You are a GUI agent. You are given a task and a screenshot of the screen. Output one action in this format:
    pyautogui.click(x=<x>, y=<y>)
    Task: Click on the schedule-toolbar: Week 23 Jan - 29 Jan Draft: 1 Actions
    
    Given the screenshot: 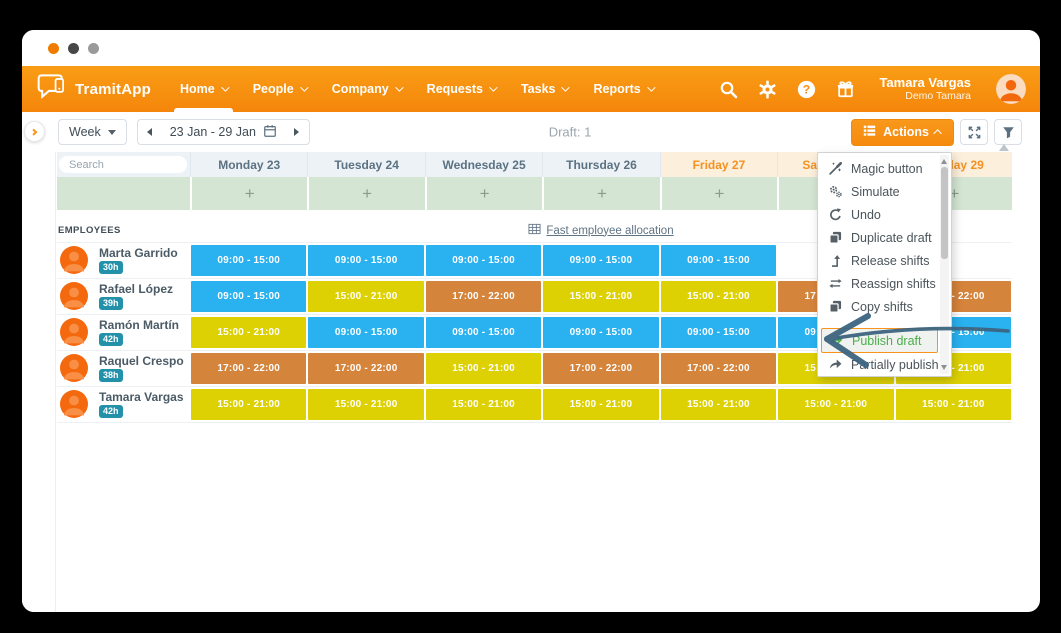 What is the action you would take?
    pyautogui.click(x=531, y=132)
    